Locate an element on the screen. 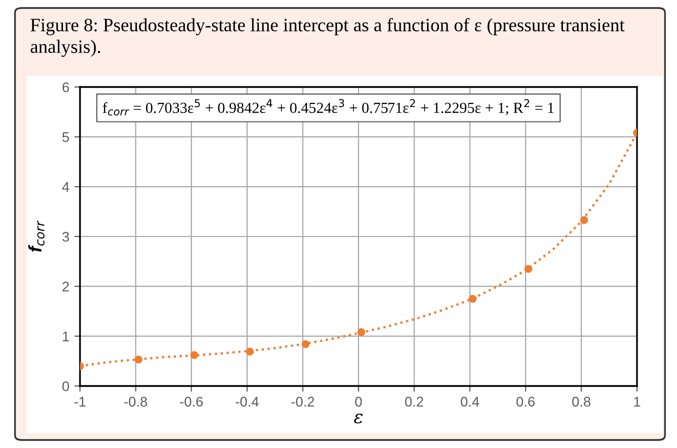 The width and height of the screenshot is (677, 448). x-tick-label: -0.4 is located at coordinates (247, 401).